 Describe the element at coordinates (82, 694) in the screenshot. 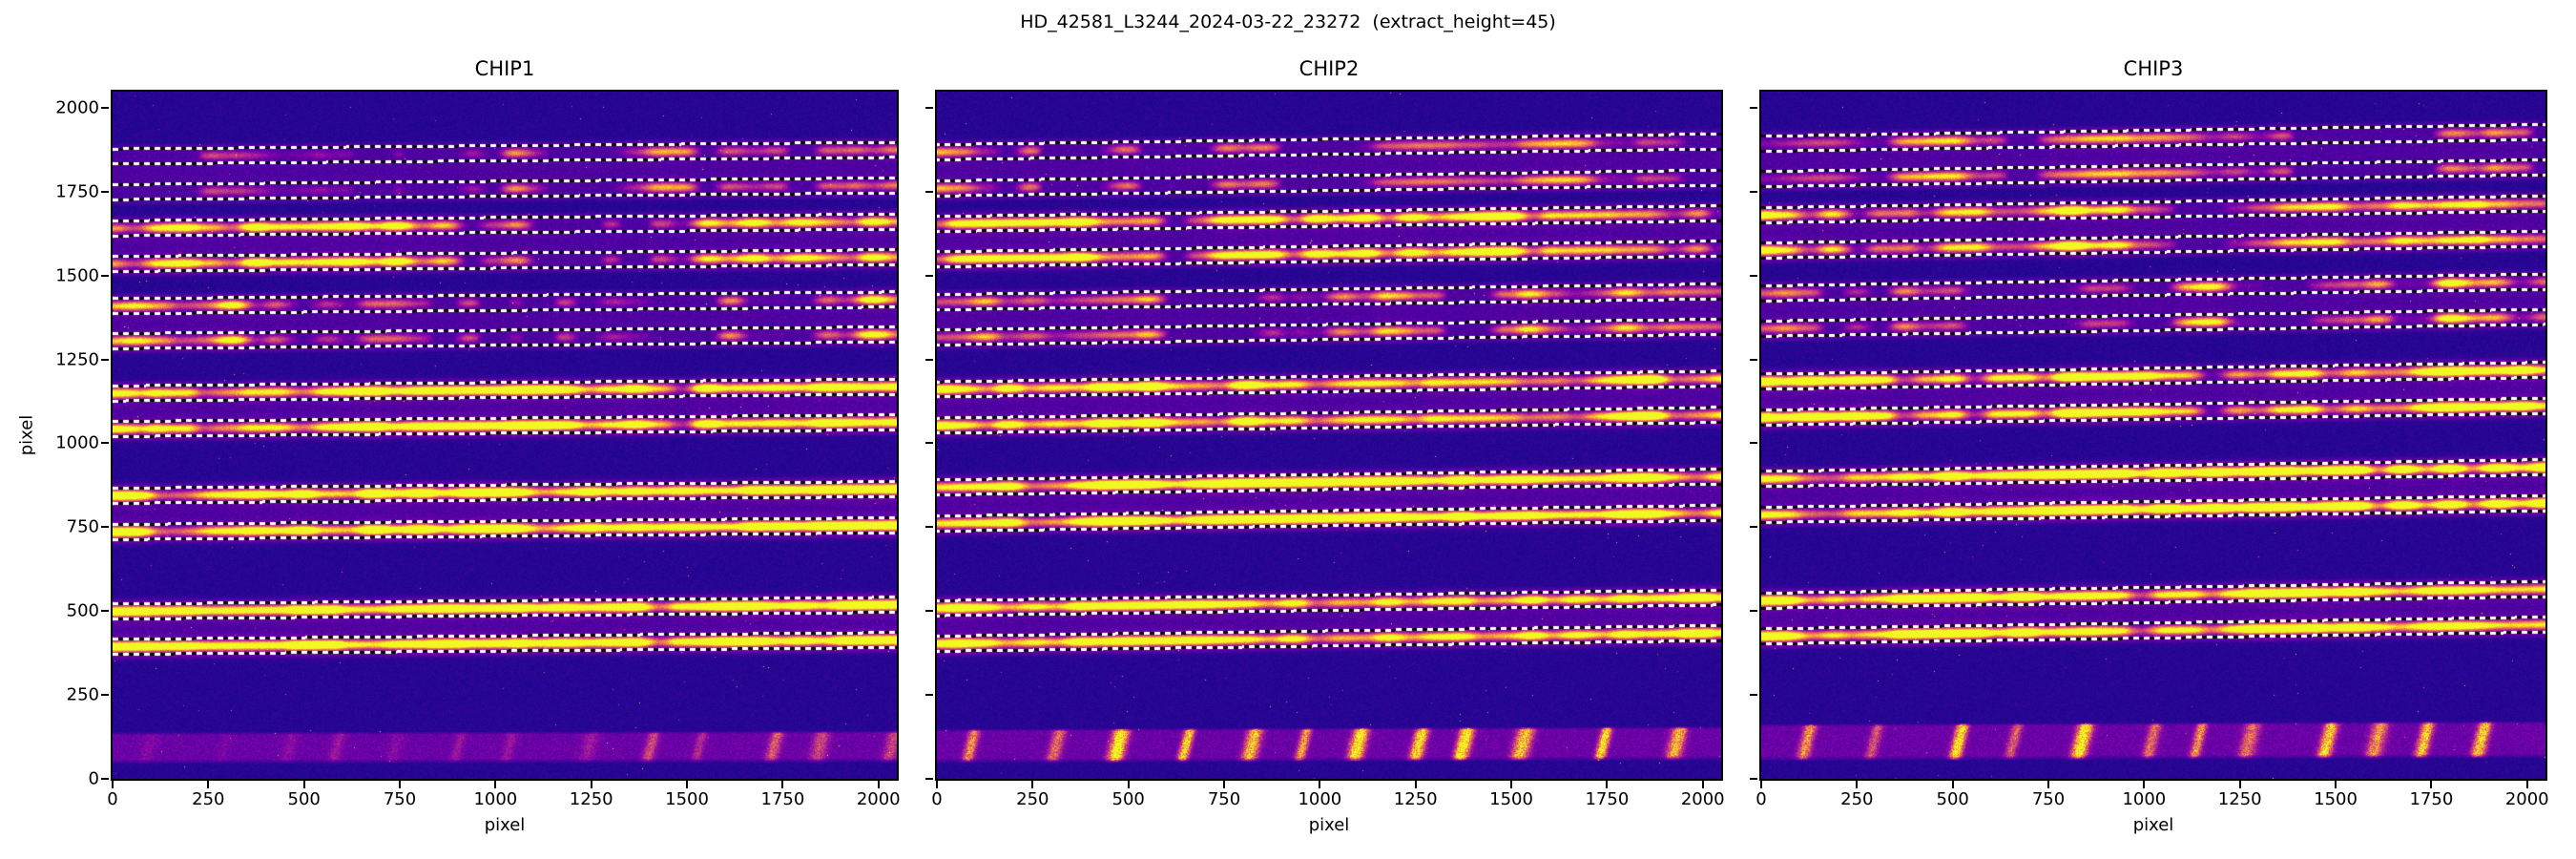

I see `y-tick-label: 250` at that location.